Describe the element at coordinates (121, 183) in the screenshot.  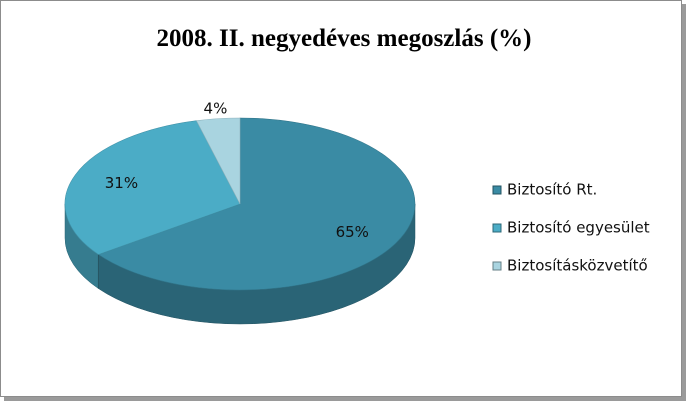
I see `data-label: 31%` at that location.